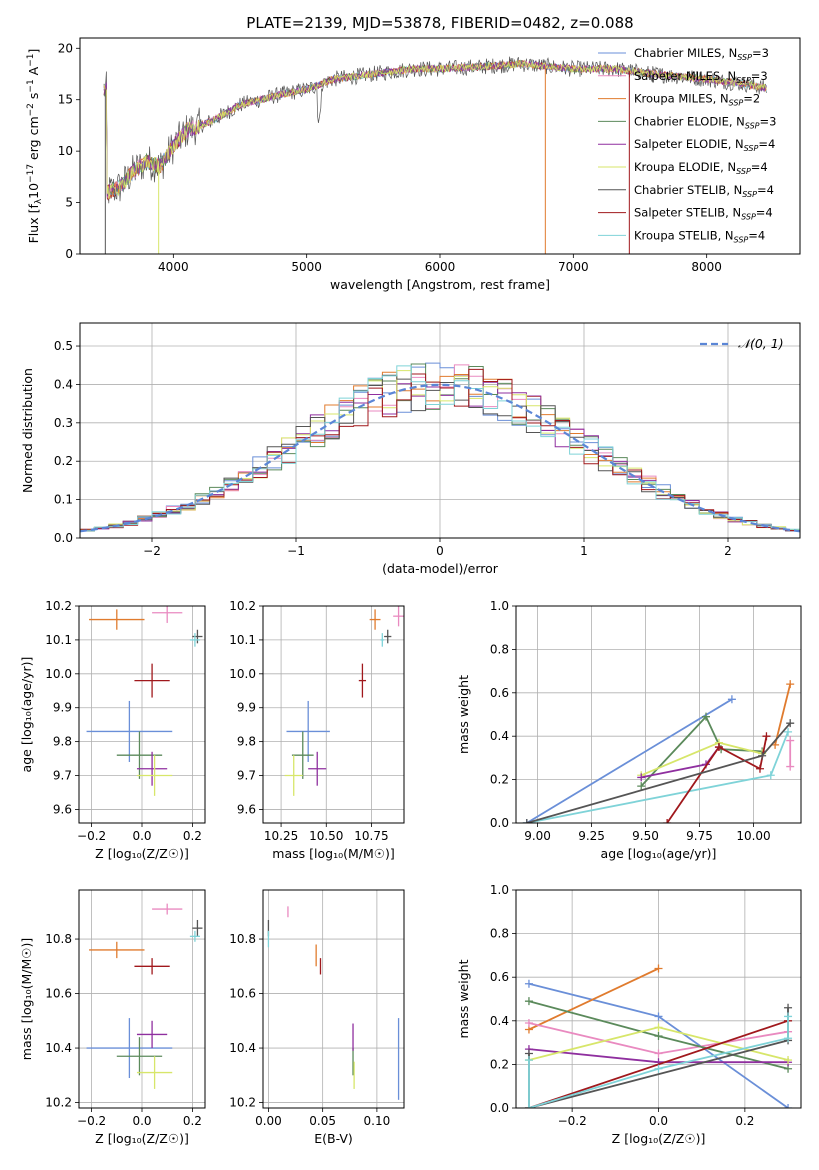 Image resolution: width=819 pixels, height=1170 pixels. I want to click on gaussian-curve, so click(440, 458).